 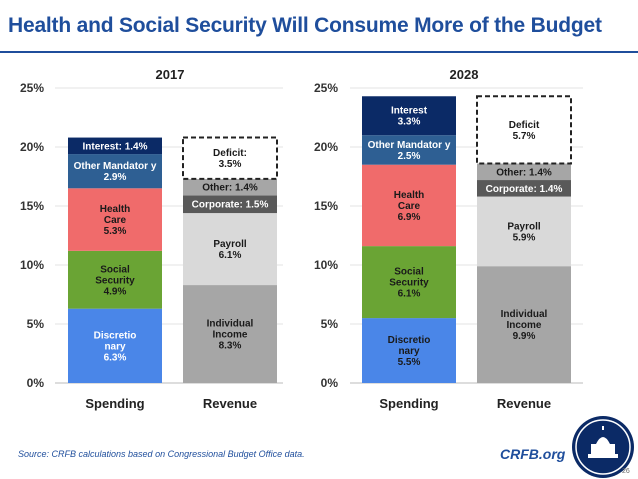 I want to click on segment-label: Deficit:, so click(x=230, y=153).